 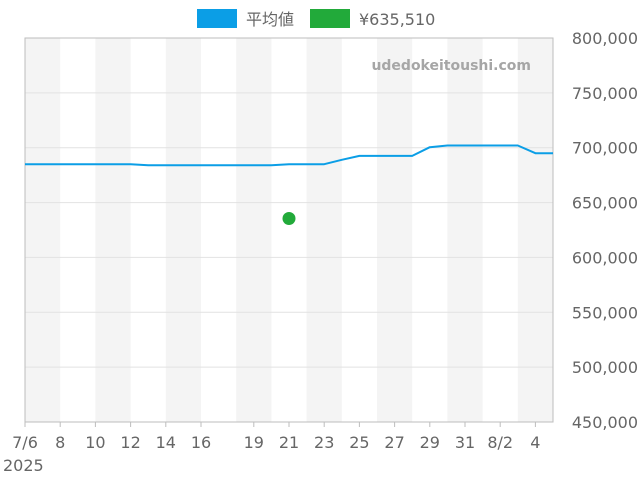 I want to click on x-tick-label-11: 29, so click(x=430, y=442).